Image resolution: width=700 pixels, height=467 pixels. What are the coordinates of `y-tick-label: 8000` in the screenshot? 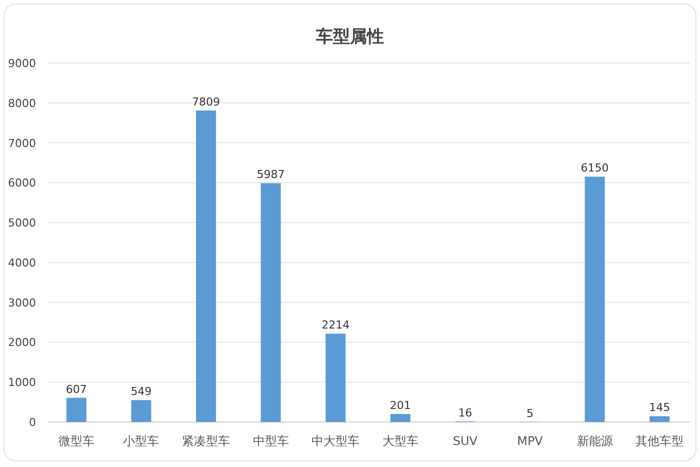 It's located at (22, 103).